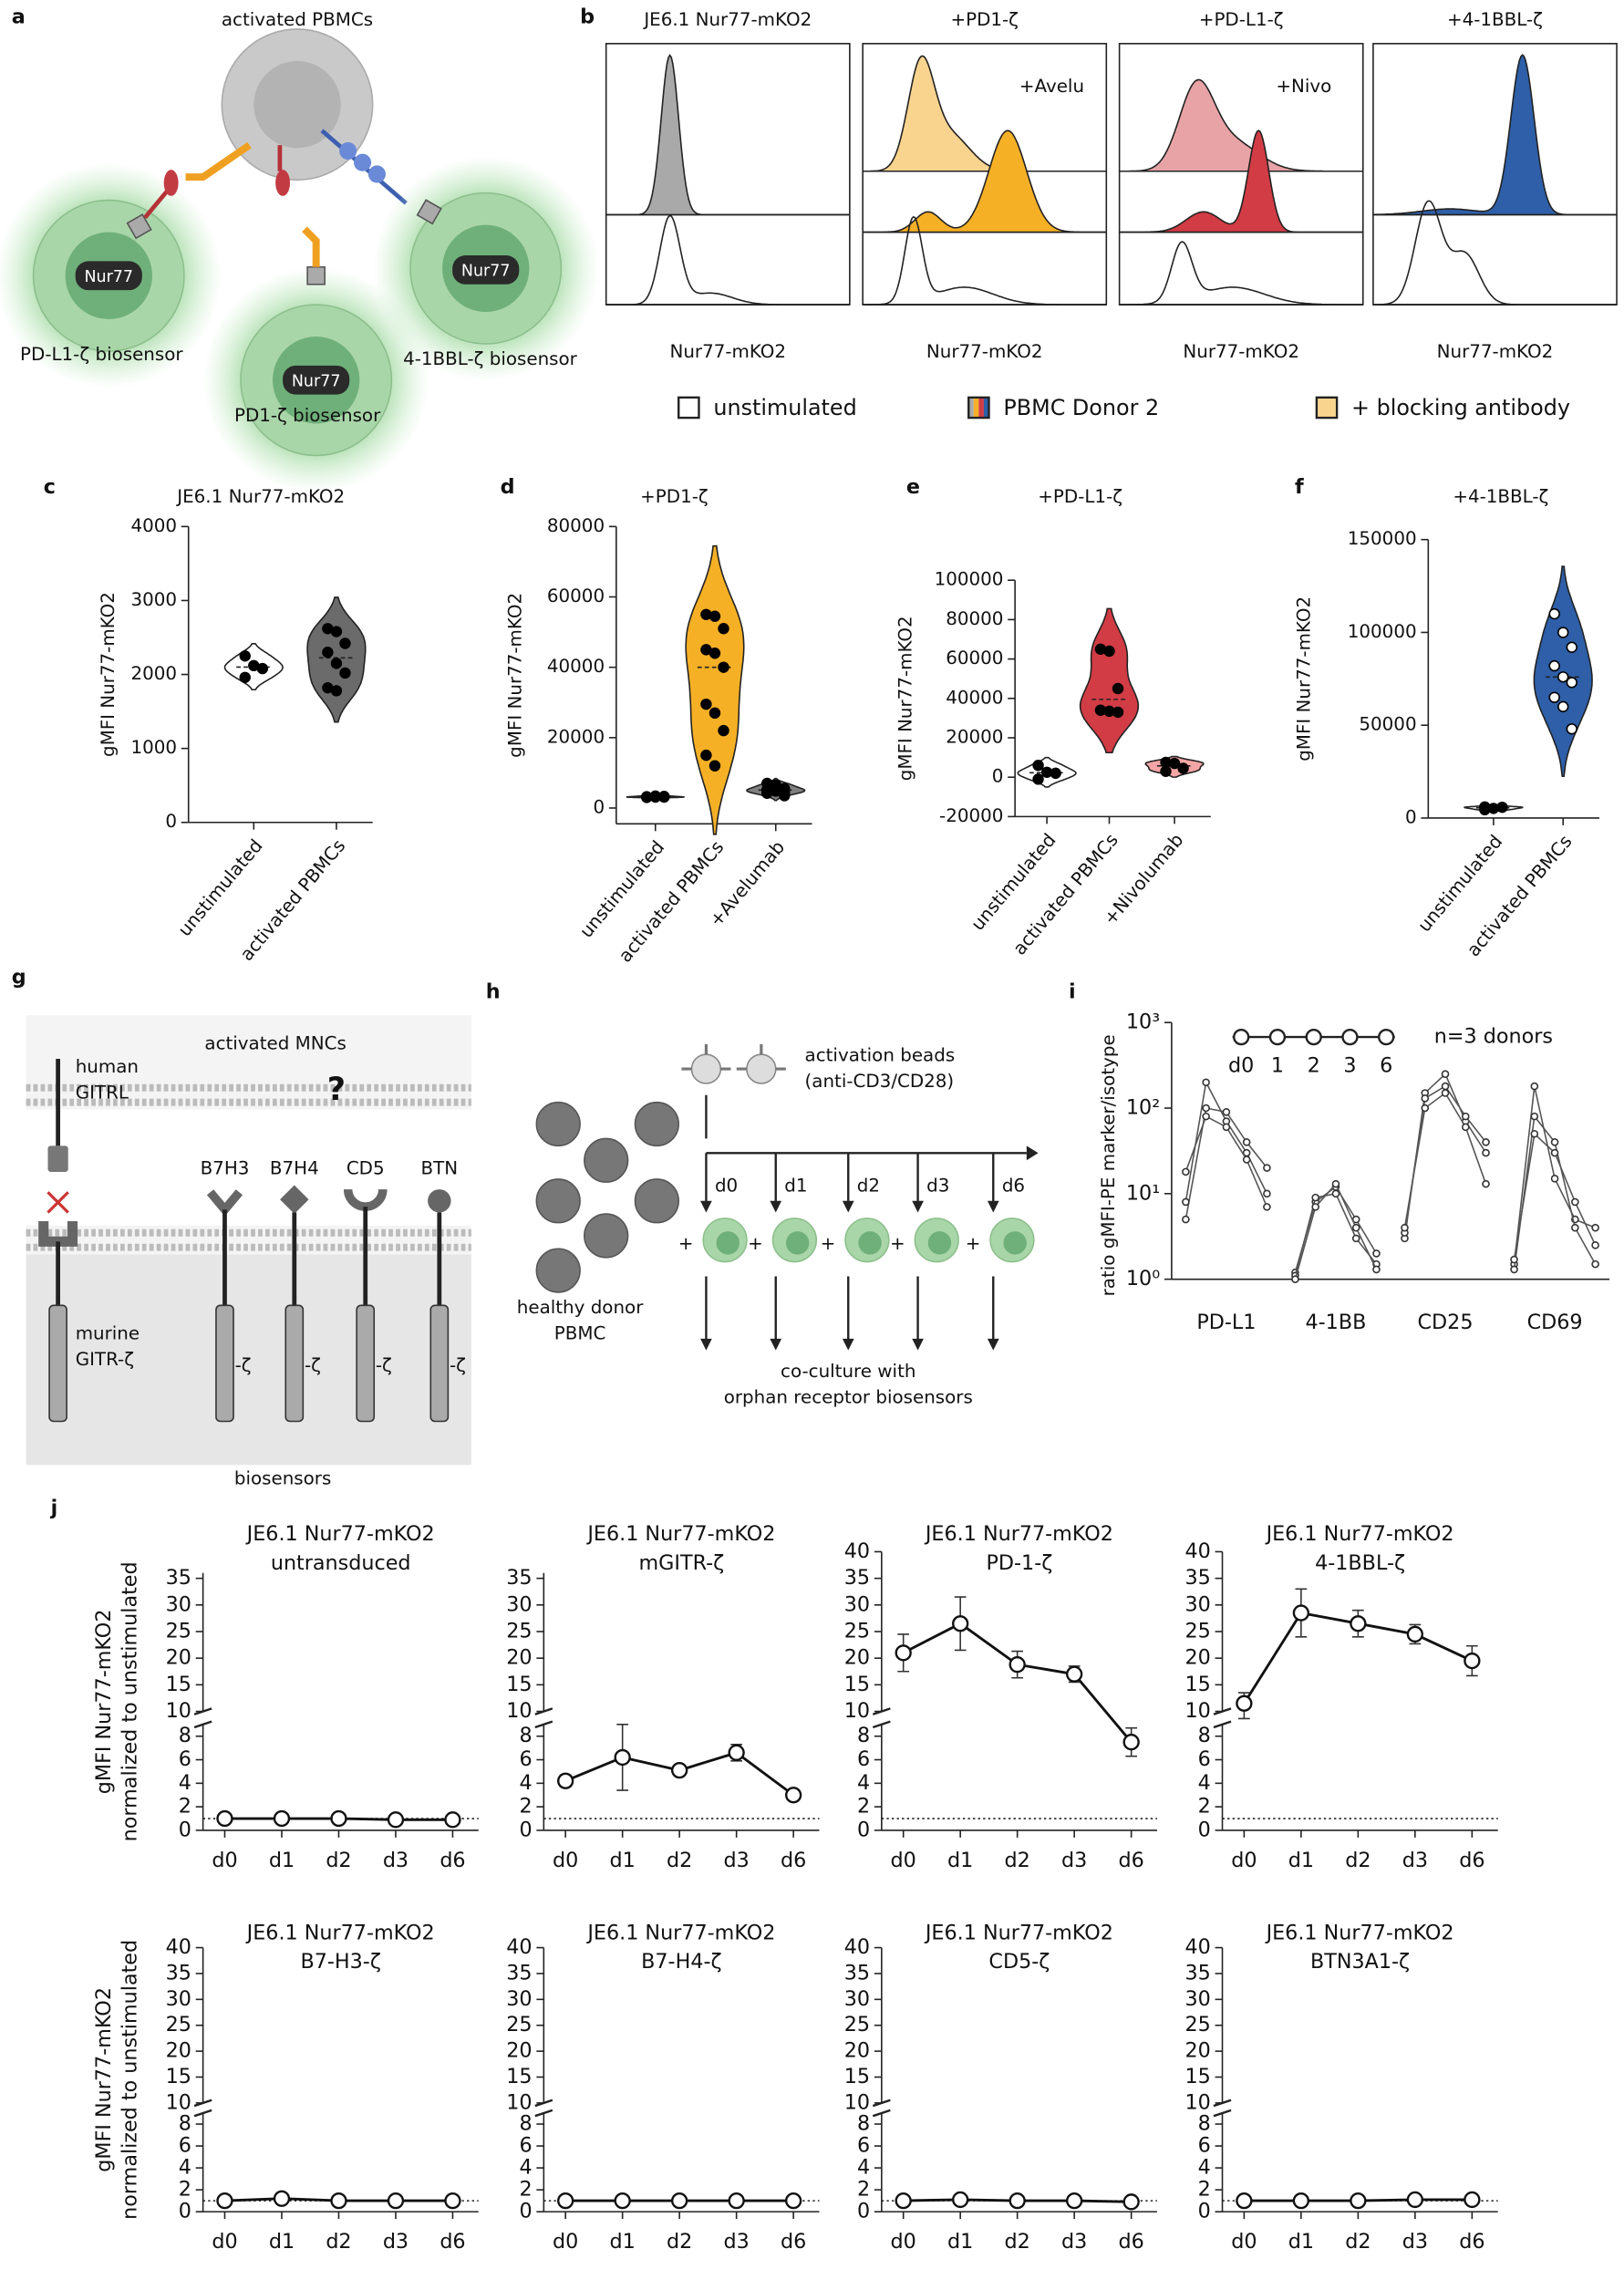  Describe the element at coordinates (179, 1658) in the screenshot. I see `y-tick-label: 20` at that location.